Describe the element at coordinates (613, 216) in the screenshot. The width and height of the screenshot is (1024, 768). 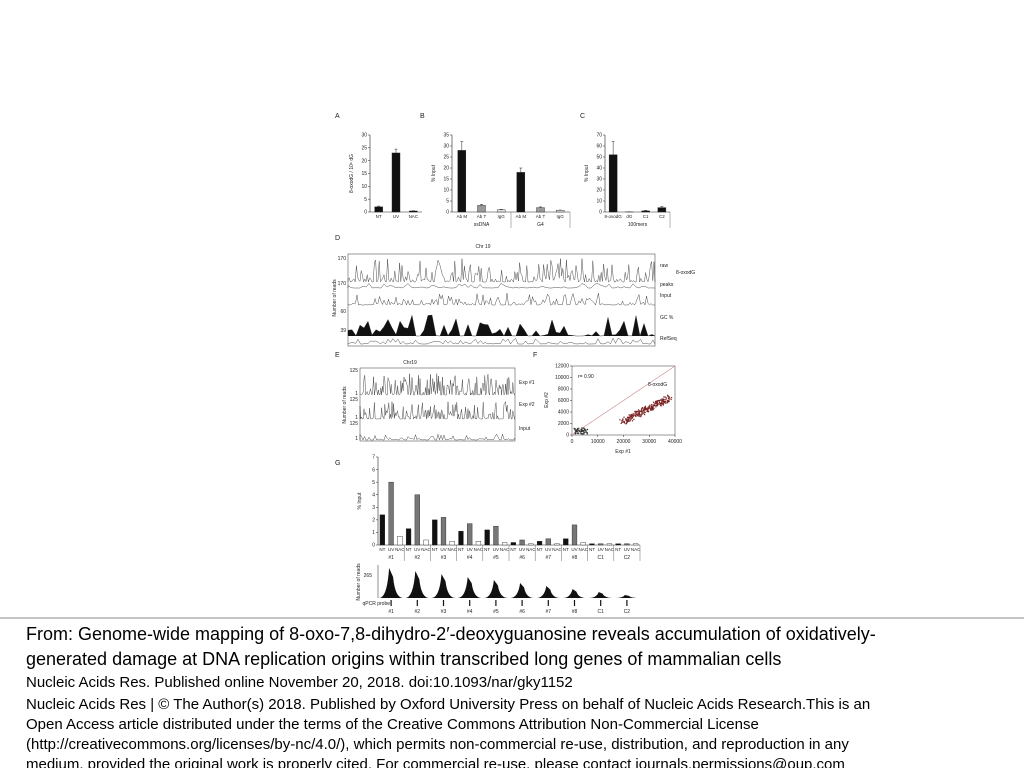
I see `x-tick-label: 8-oxodG` at that location.